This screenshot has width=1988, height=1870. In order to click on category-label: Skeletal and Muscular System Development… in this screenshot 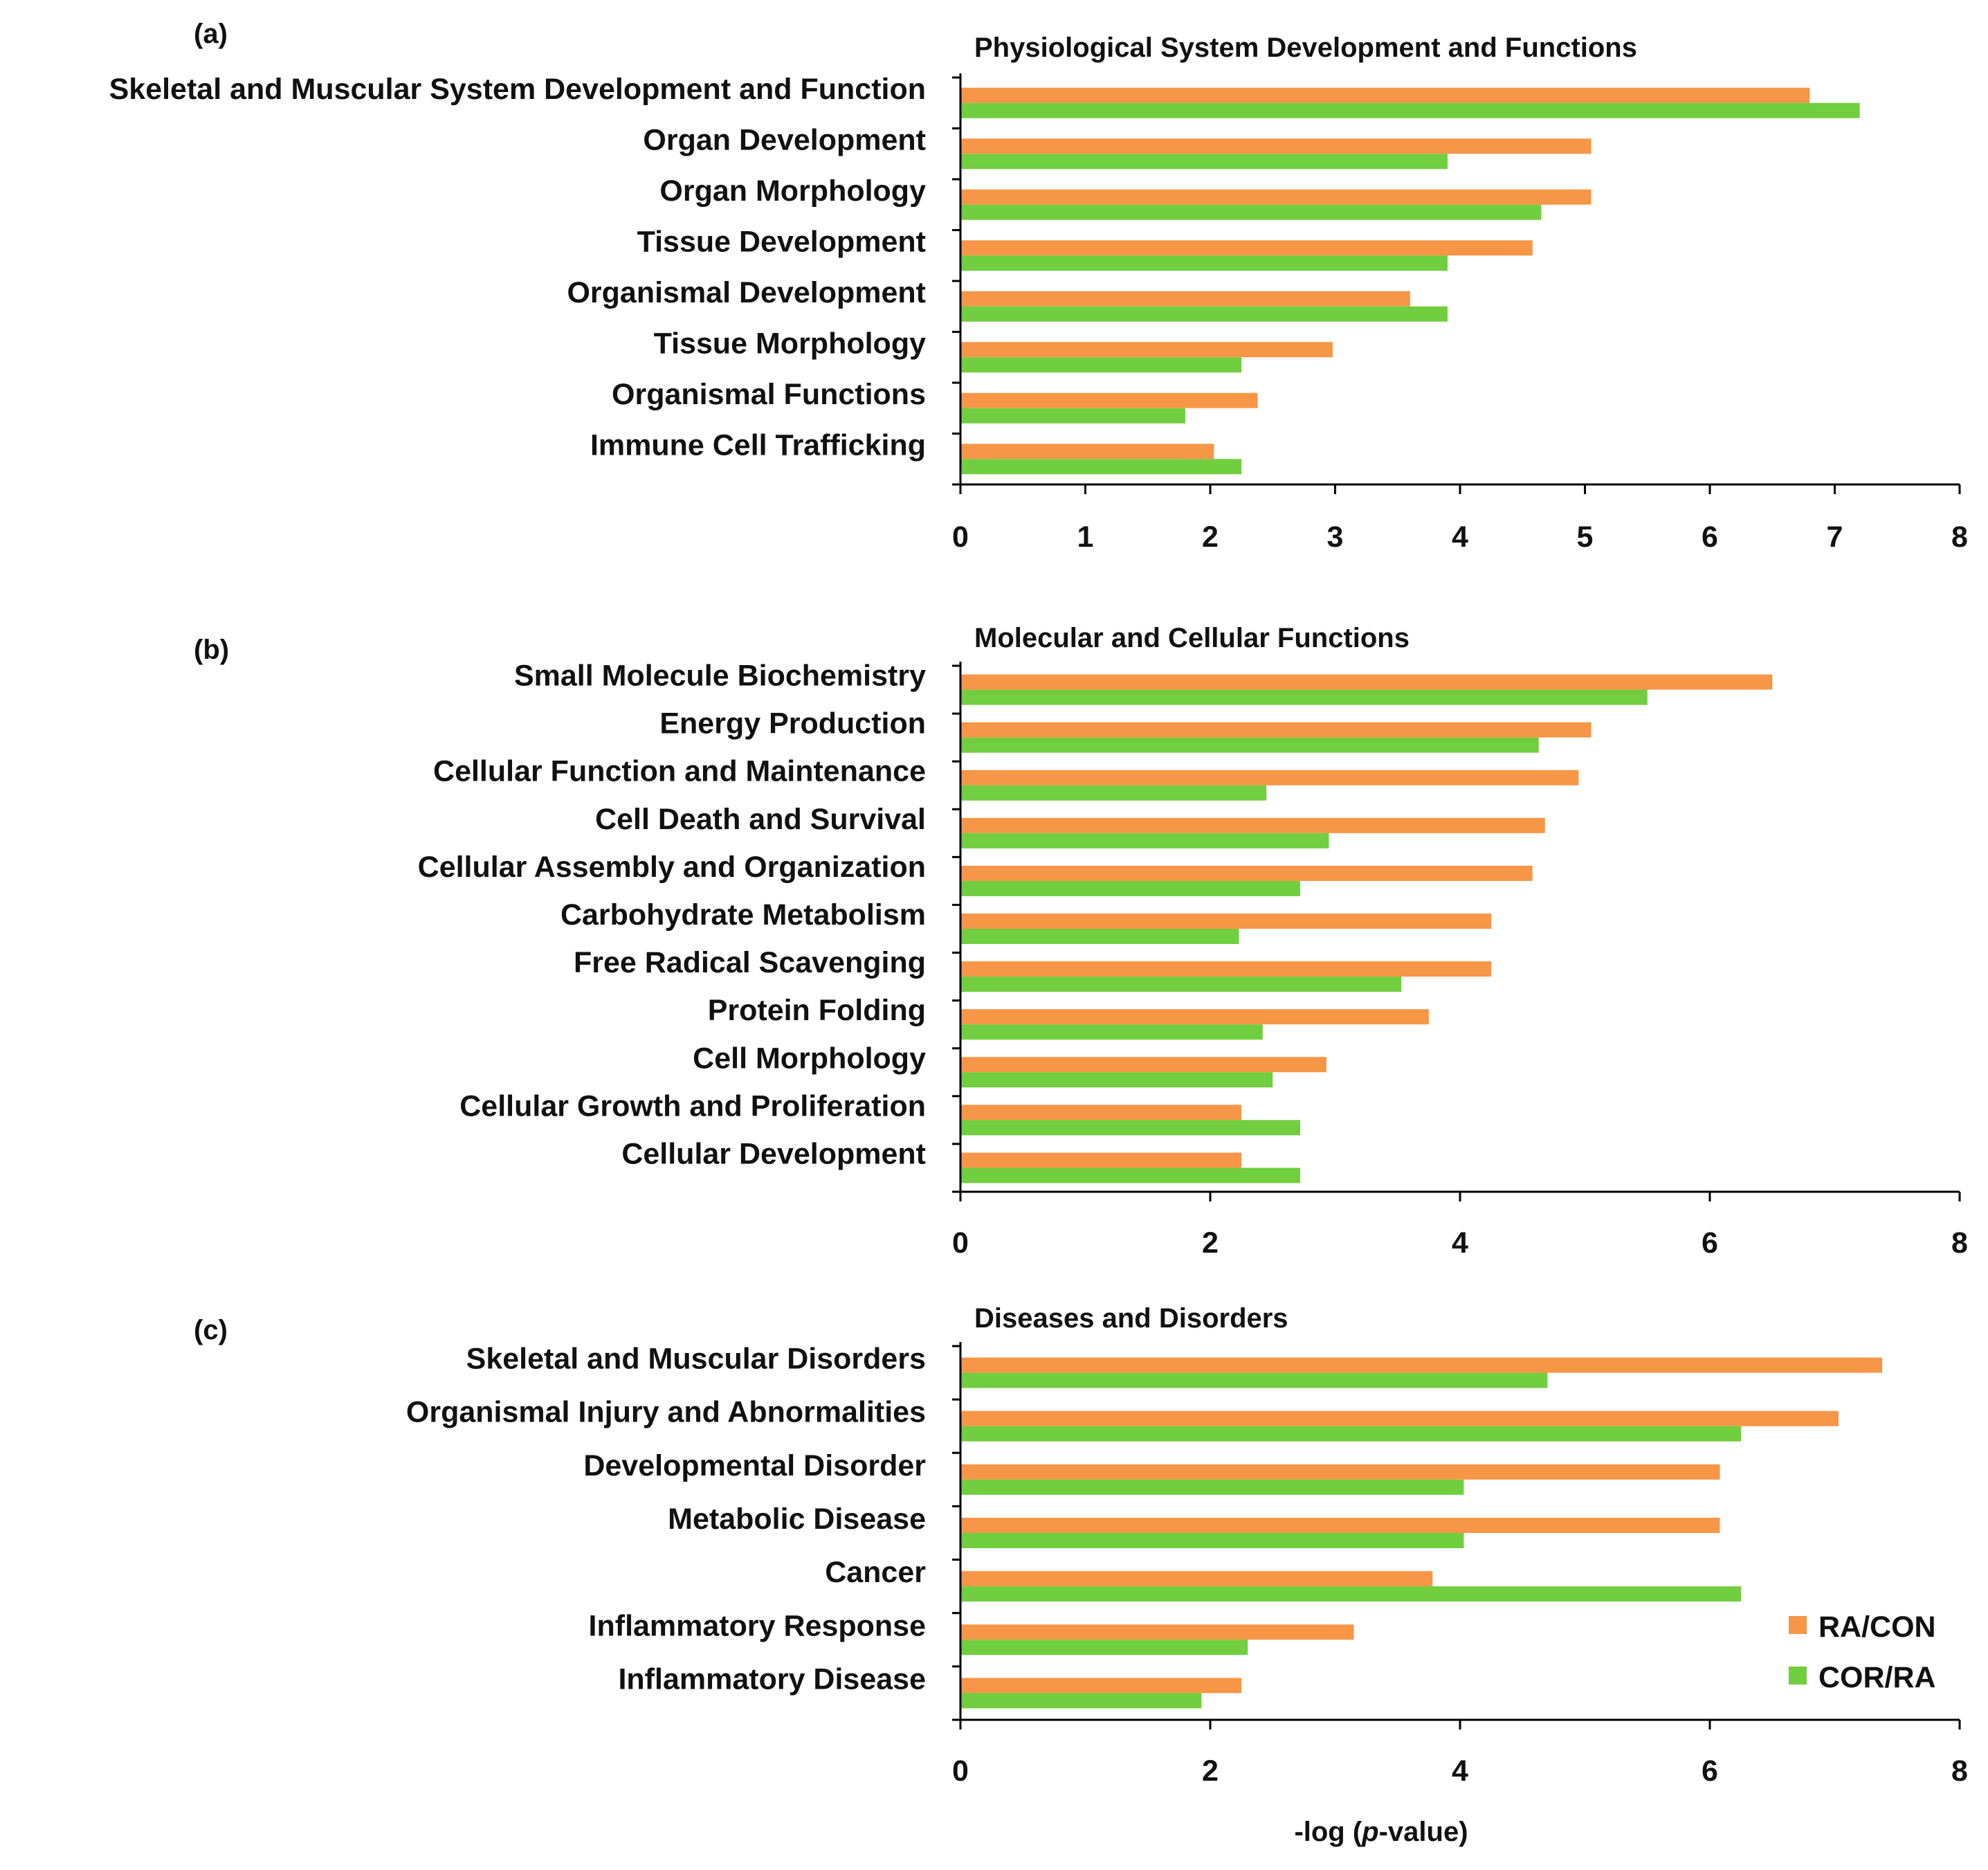, I will do `click(517, 89)`.